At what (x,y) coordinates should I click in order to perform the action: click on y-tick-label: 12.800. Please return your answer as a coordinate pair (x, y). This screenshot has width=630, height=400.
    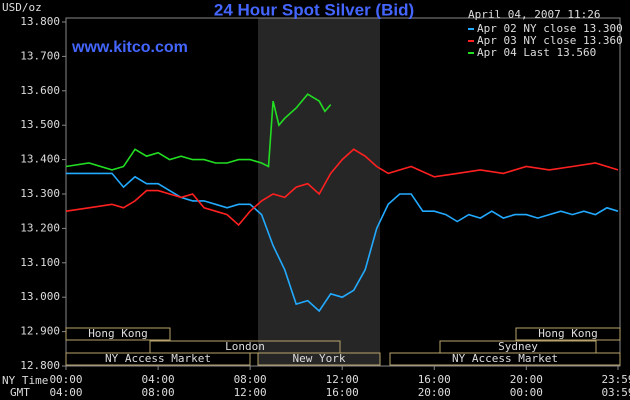
    Looking at the image, I should click on (40, 365).